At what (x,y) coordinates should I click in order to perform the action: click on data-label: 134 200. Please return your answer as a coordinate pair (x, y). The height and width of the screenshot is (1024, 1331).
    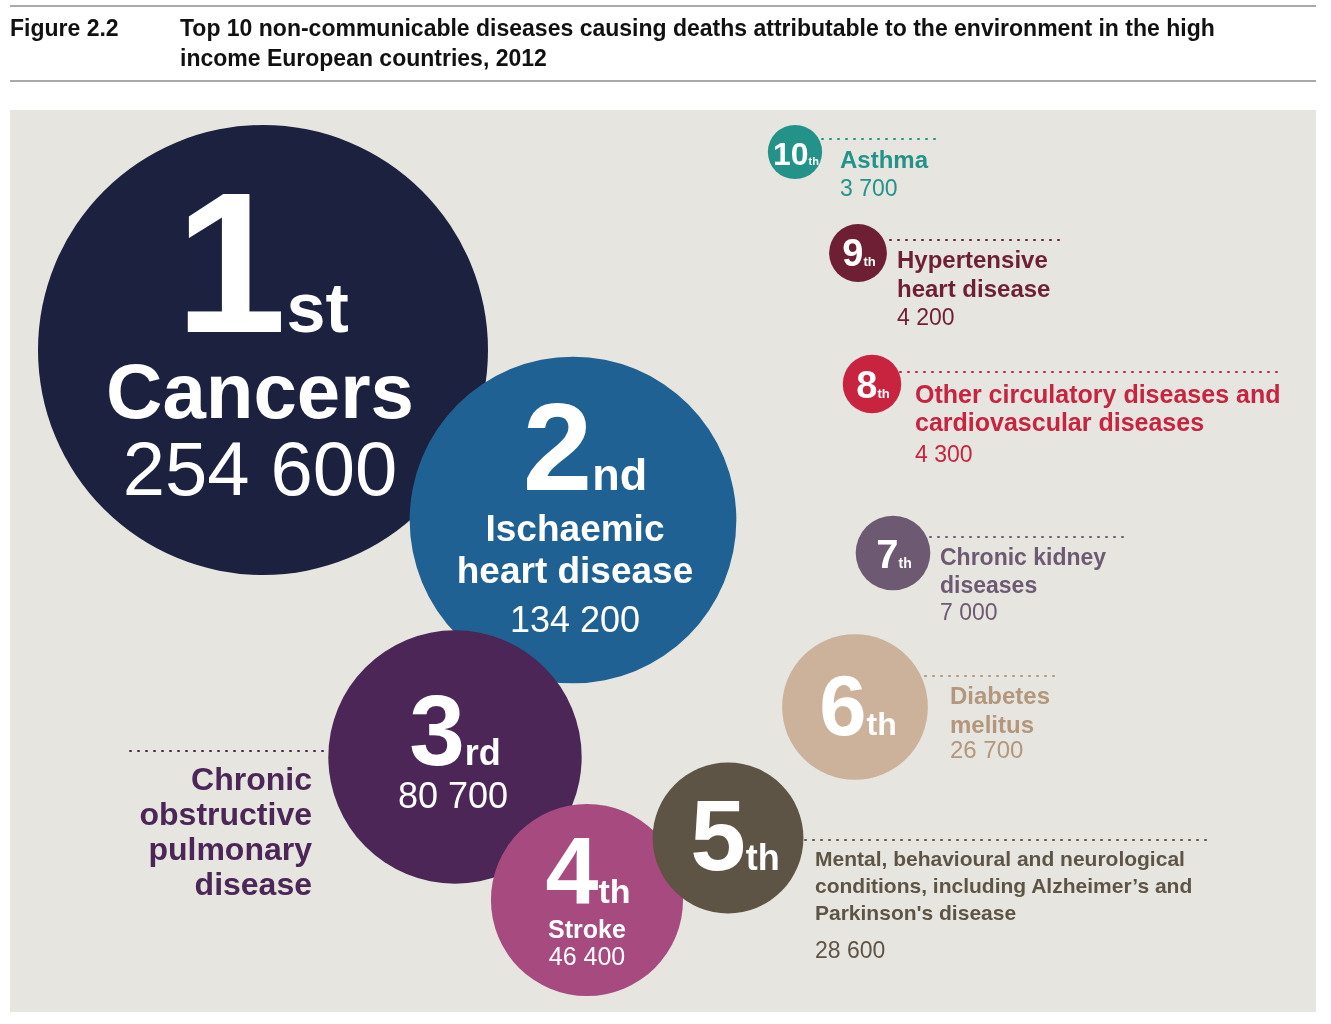
    Looking at the image, I should click on (575, 619).